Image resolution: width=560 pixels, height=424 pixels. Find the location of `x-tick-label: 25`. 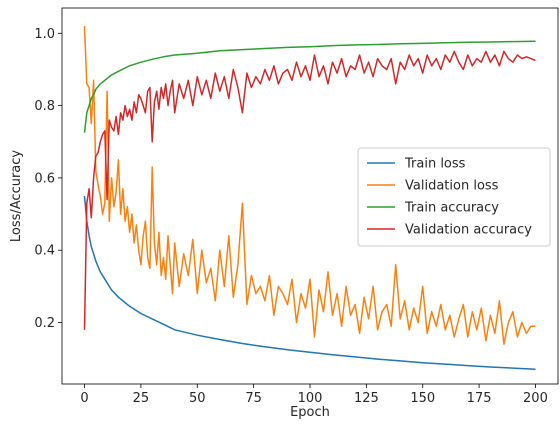

x-tick-label: 25 is located at coordinates (141, 398).